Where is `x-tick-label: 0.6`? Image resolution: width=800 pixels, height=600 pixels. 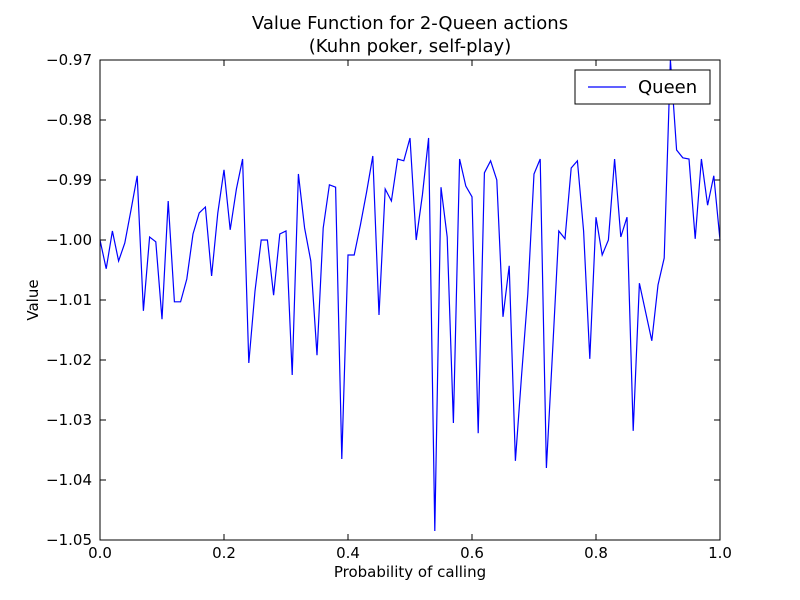
x-tick-label: 0.6 is located at coordinates (472, 553).